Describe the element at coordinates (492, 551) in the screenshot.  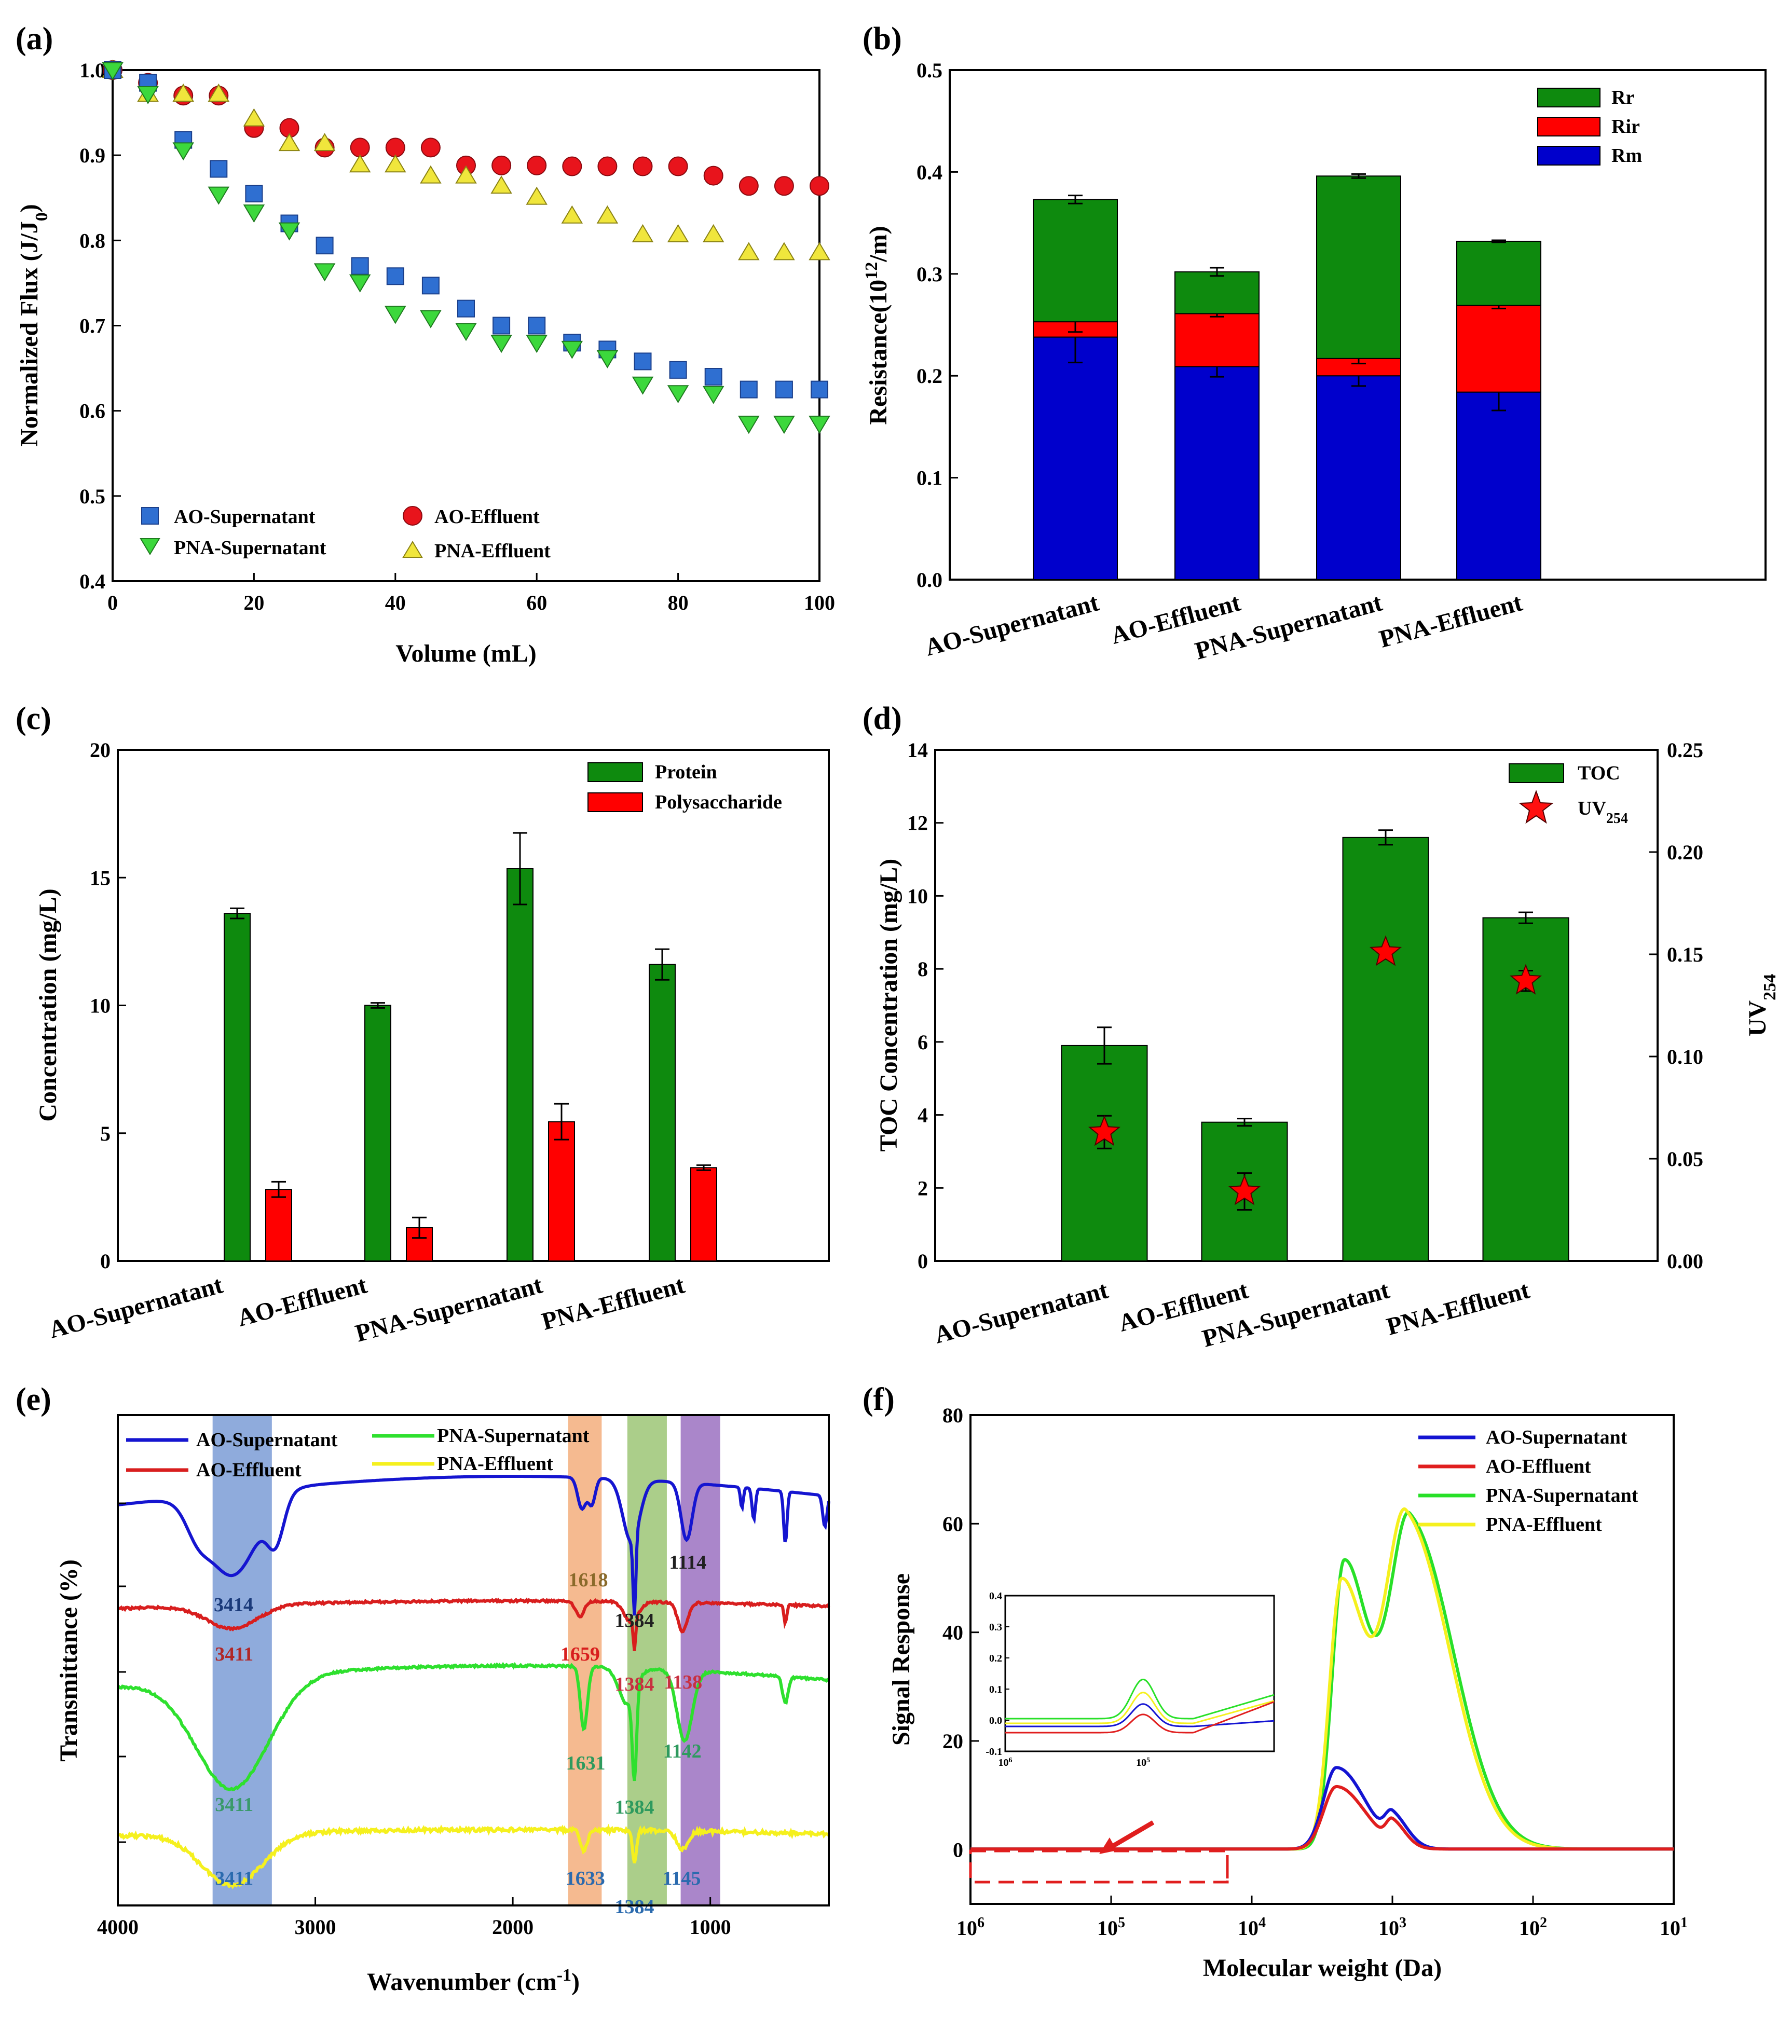
I see `legend-label-pna-effluent: PNA-Effluent` at that location.